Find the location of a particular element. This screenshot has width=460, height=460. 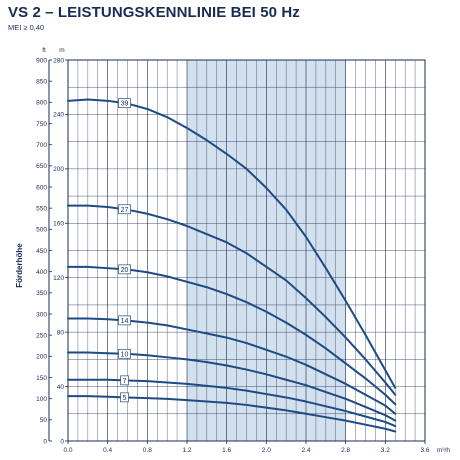

x-tick-label: 0.4 is located at coordinates (107, 450).